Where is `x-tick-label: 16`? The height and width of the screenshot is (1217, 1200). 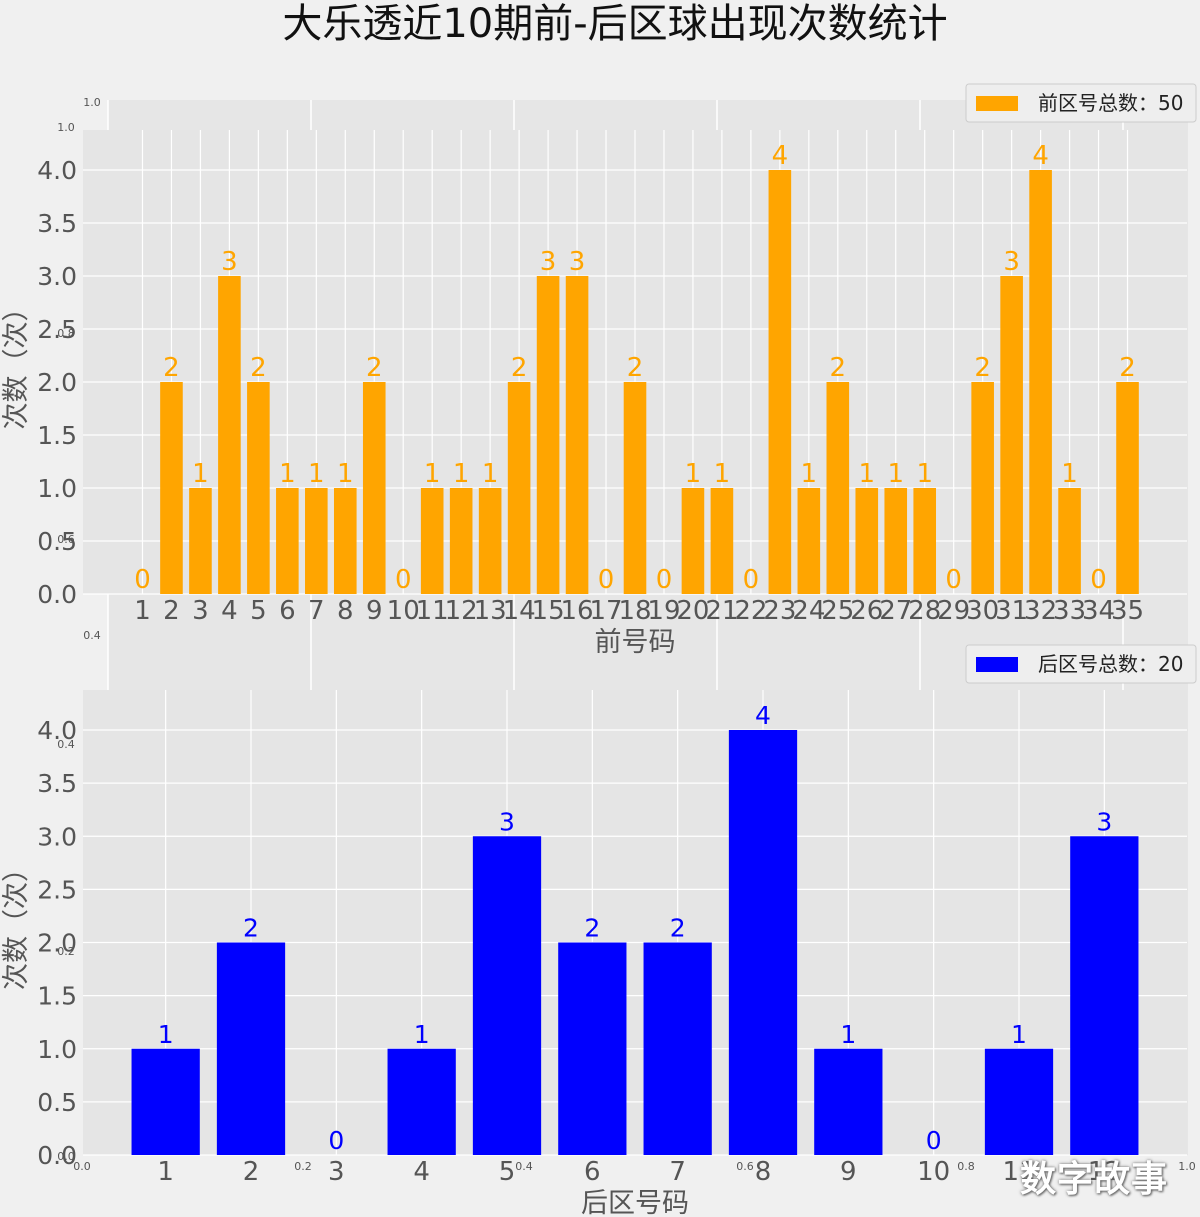 x-tick-label: 16 is located at coordinates (577, 611).